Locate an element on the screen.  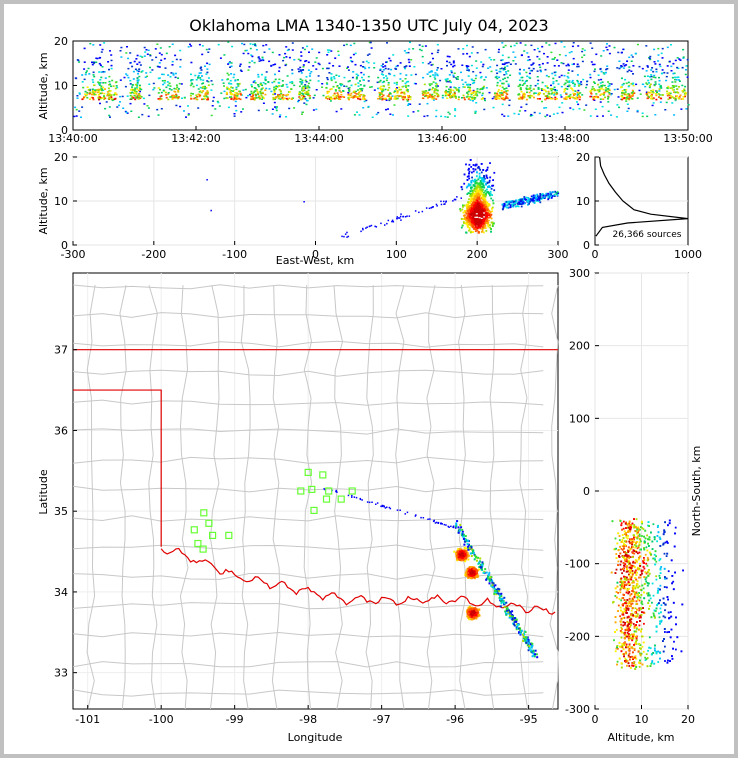
altitude-time-ylabel: Altitude, km is located at coordinates (43, 85).